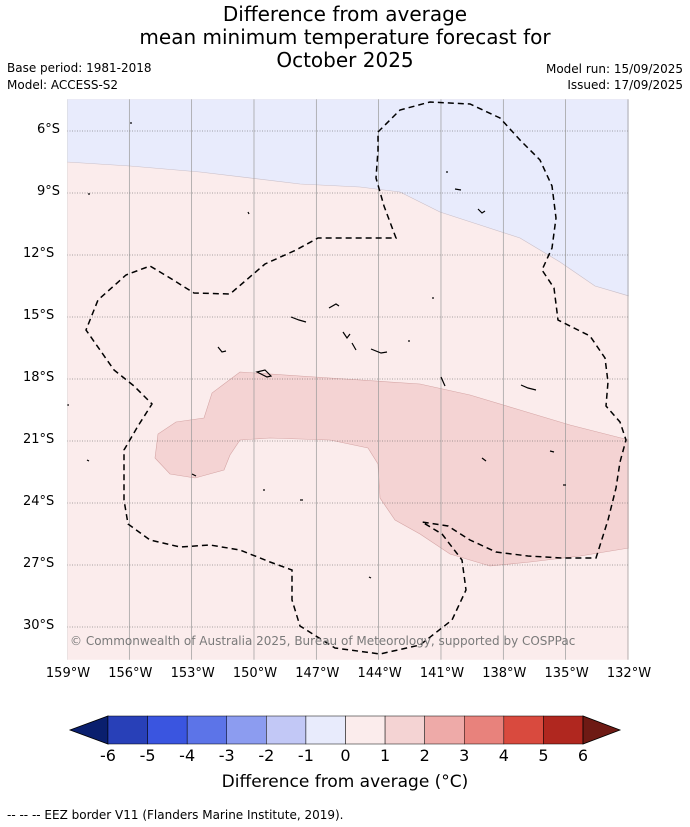  I want to click on lat-label: 9°S, so click(49, 191).